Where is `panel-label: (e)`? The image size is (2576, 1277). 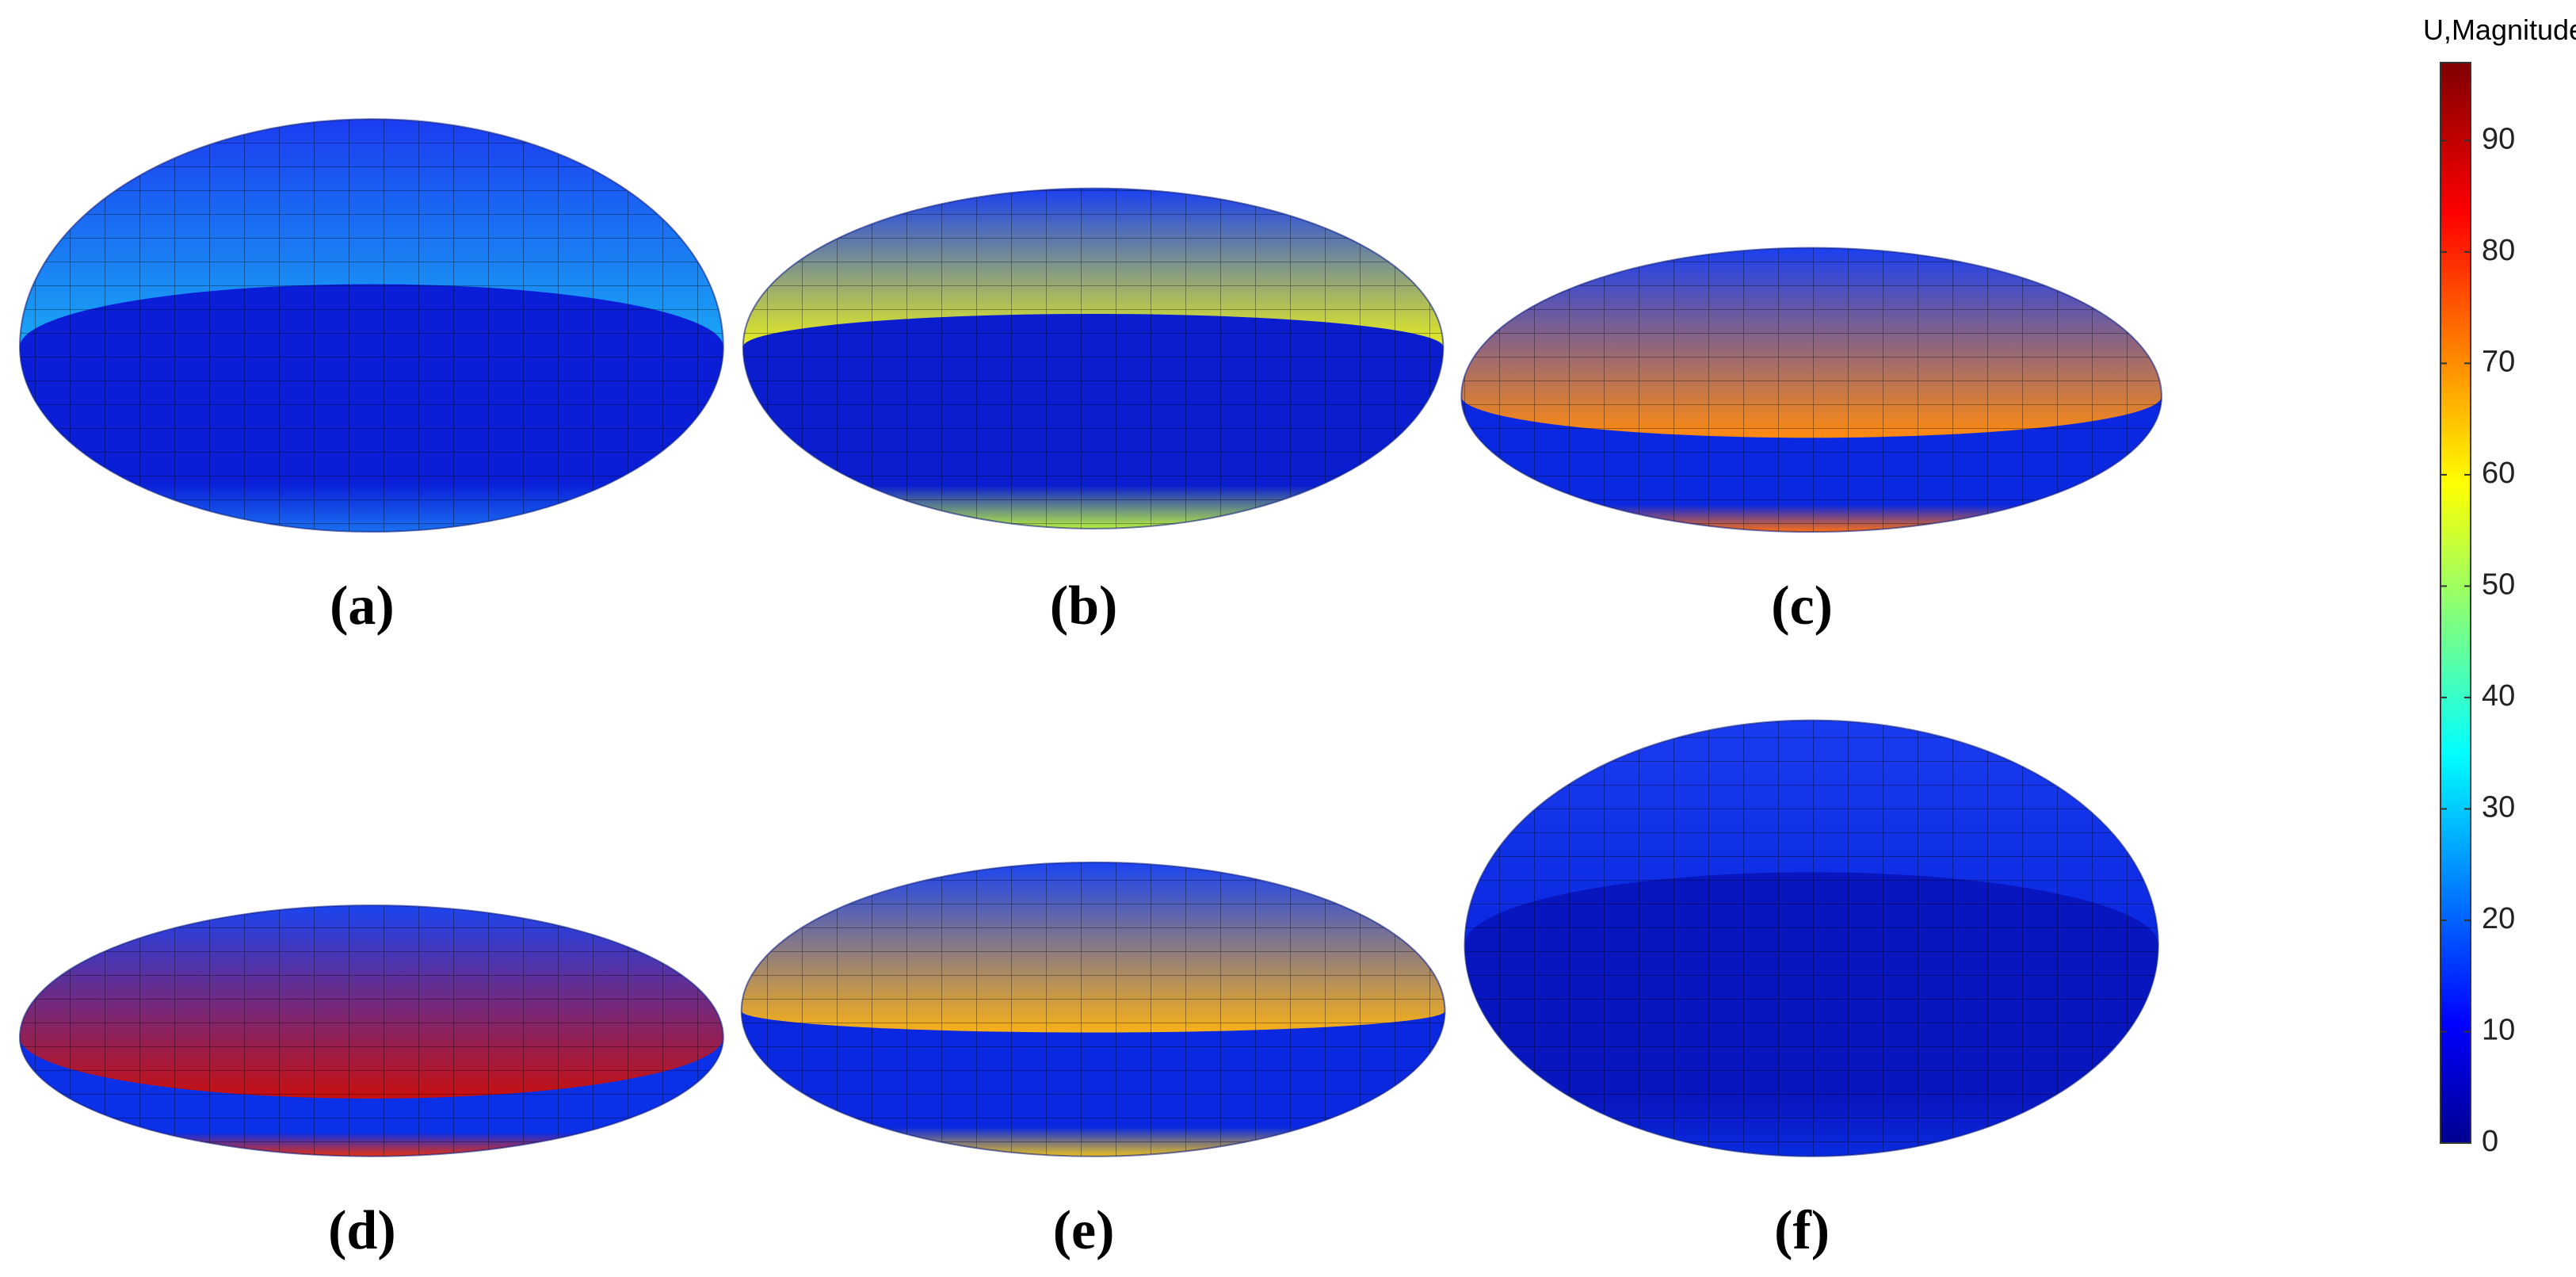 panel-label: (e) is located at coordinates (1084, 1230).